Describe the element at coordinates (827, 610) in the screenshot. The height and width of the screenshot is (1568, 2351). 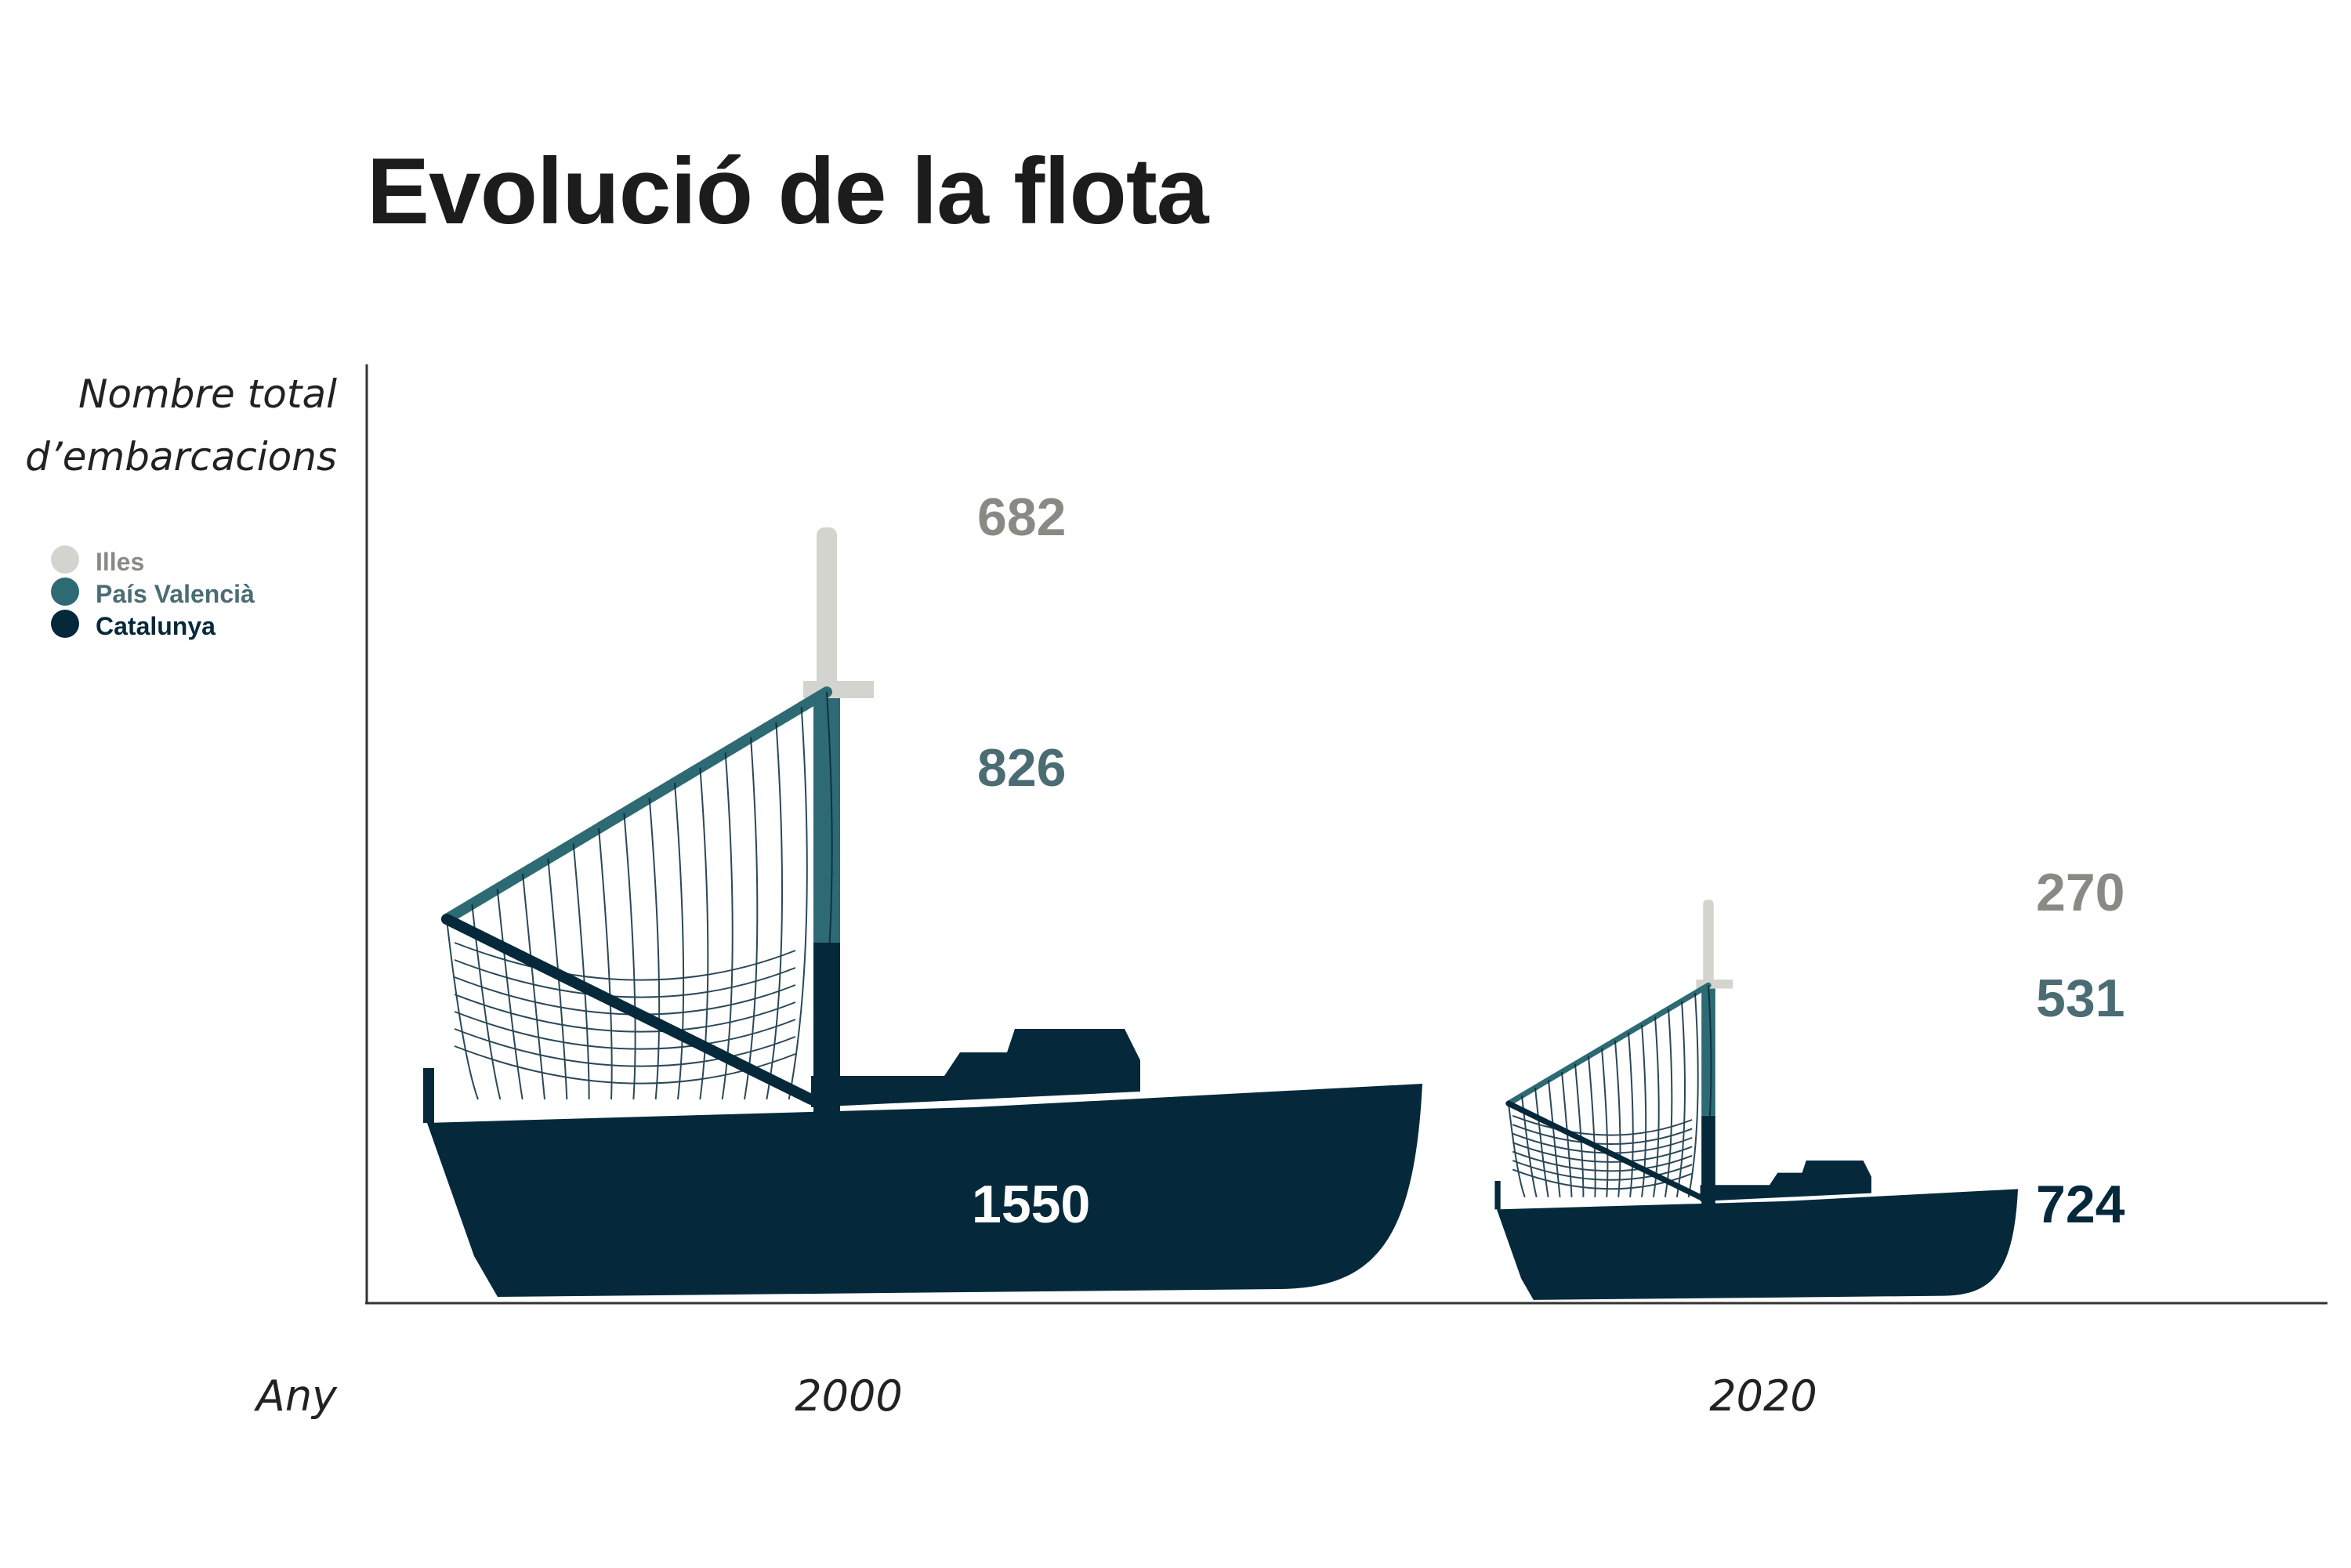
I see `bar-illes-2000` at that location.